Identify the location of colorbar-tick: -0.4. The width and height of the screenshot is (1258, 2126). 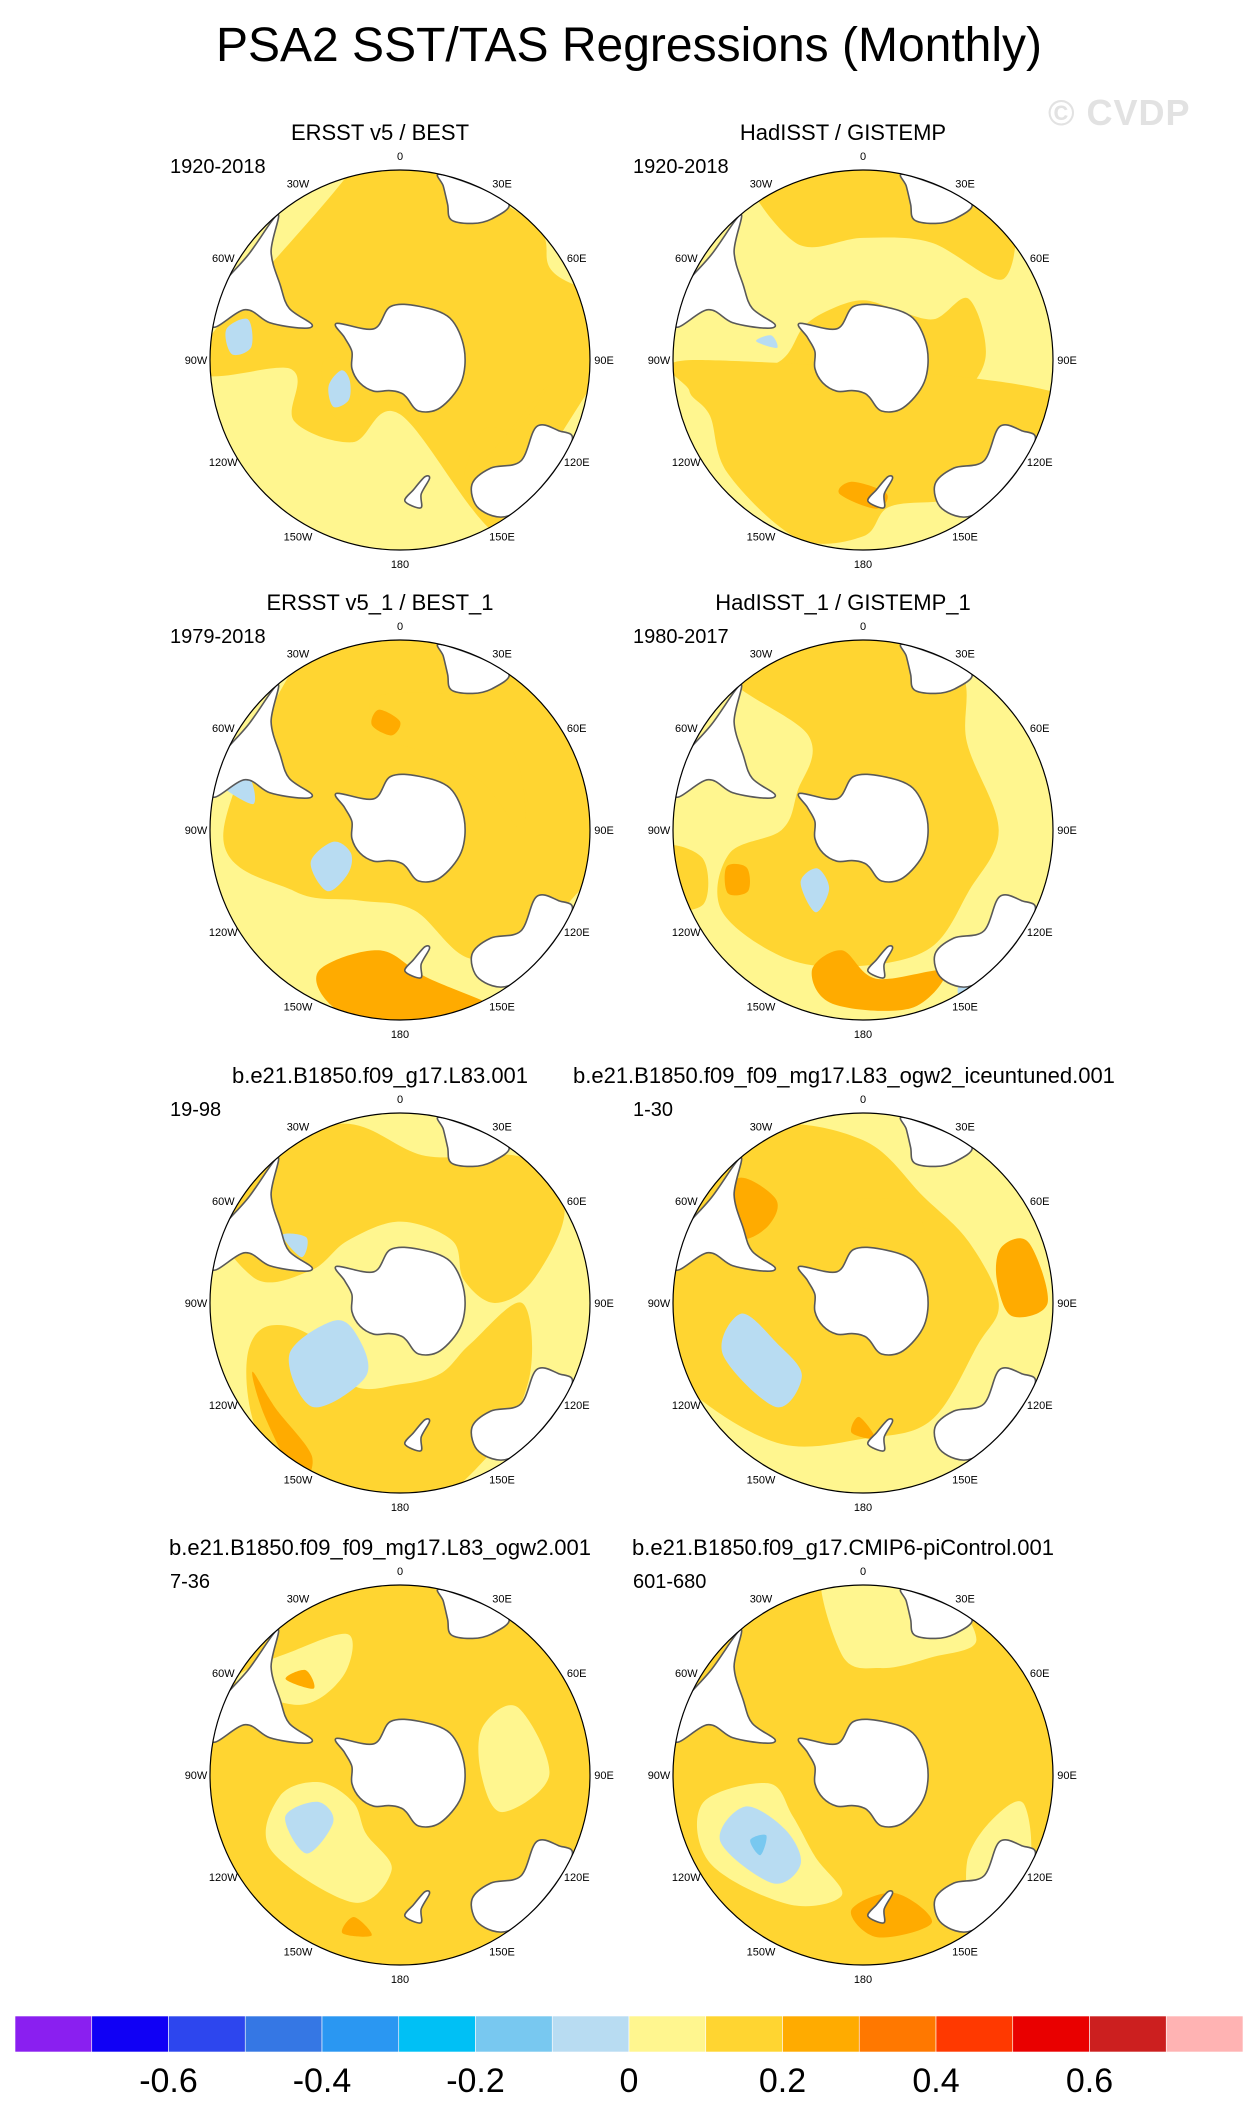
(322, 2081).